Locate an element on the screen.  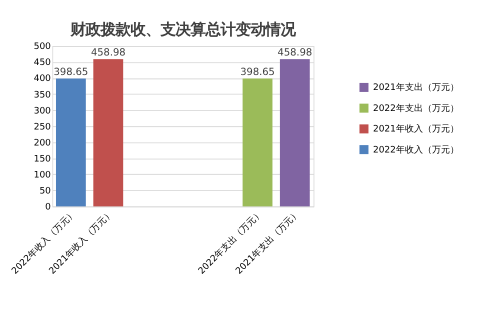
legend-label: 2022年支出（万元） is located at coordinates (415, 108).